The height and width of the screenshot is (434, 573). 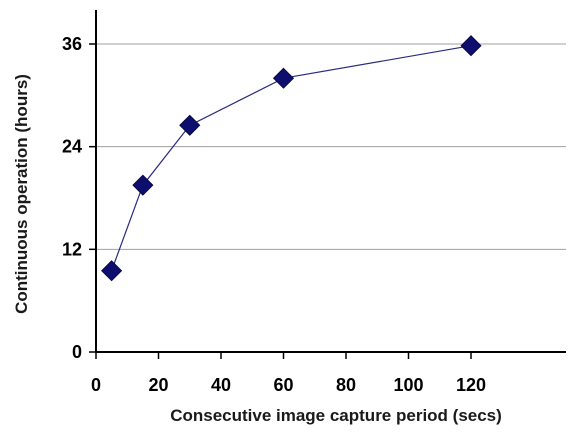 What do you see at coordinates (346, 385) in the screenshot?
I see `x-tick-label-80: 80` at bounding box center [346, 385].